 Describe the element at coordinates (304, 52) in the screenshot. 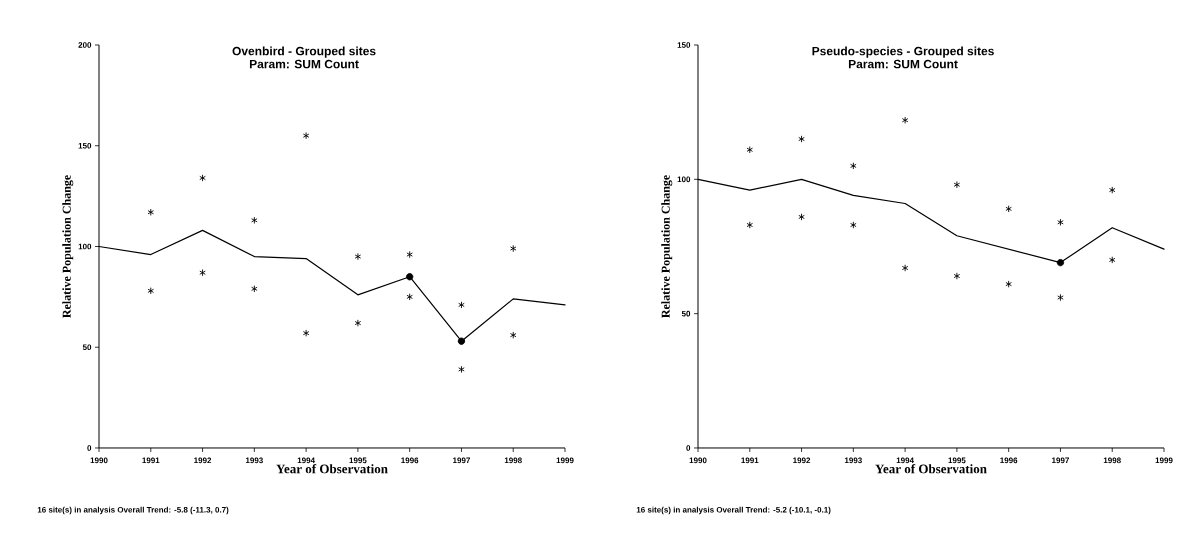

I see `chart-title: Ovenbird - Grouped sites` at that location.